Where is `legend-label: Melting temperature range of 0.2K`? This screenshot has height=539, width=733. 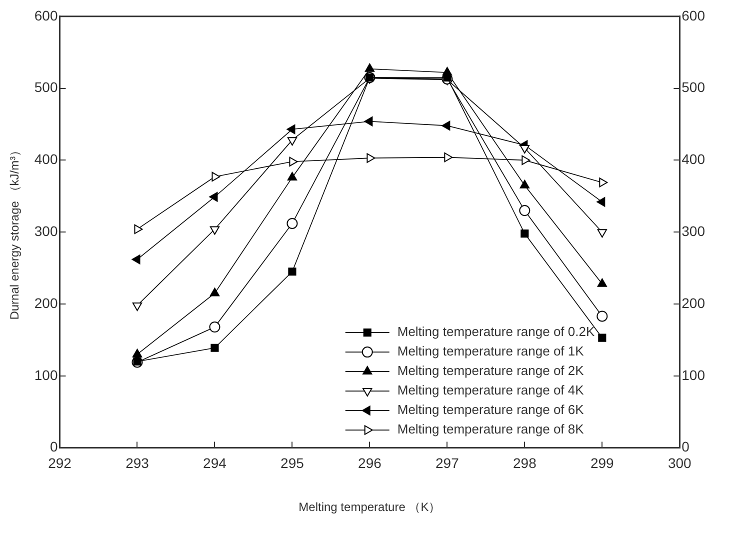
legend-label: Melting temperature range of 0.2K is located at coordinates (496, 332).